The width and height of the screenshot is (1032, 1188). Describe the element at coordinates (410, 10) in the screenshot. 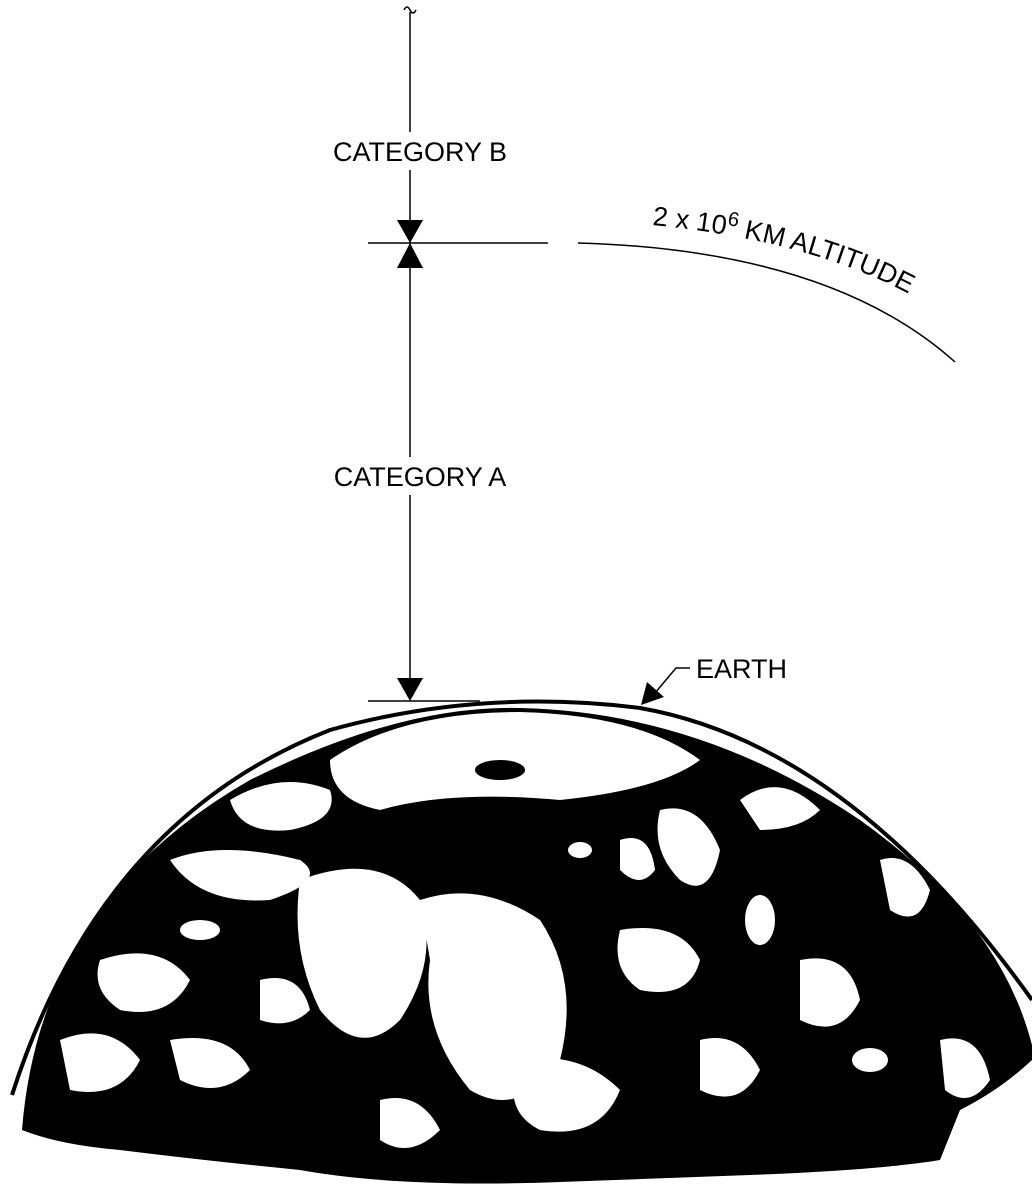

I see `break-mark` at that location.